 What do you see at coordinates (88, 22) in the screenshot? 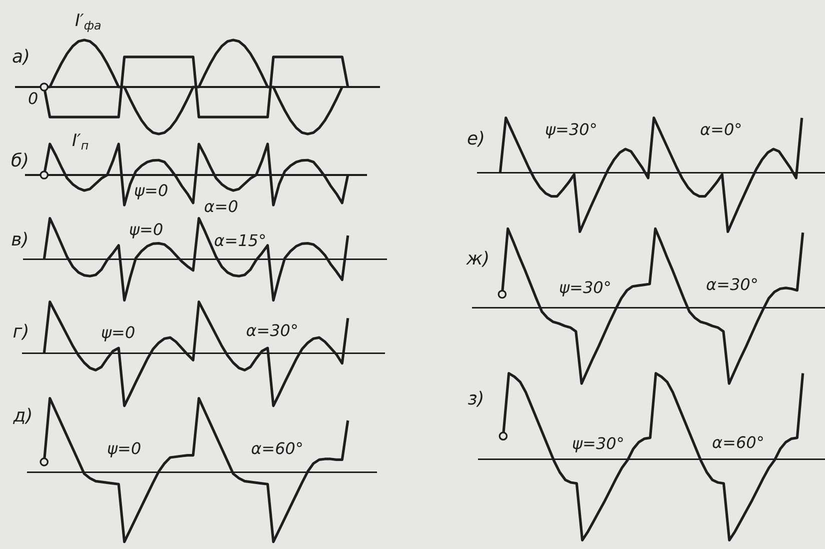
I see `series-label: I′$_{фa}$` at bounding box center [88, 22].